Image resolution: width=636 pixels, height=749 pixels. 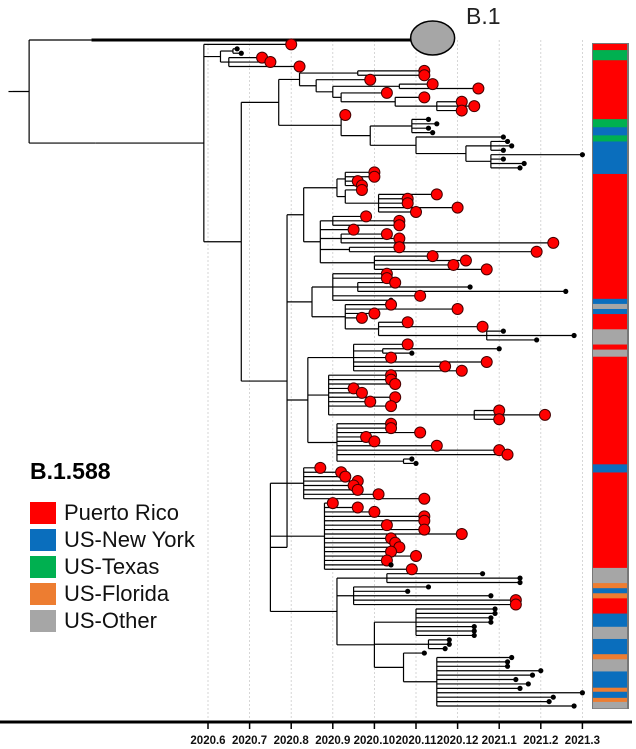 I want to click on axis-tick-label: 2021.1, so click(x=500, y=741).